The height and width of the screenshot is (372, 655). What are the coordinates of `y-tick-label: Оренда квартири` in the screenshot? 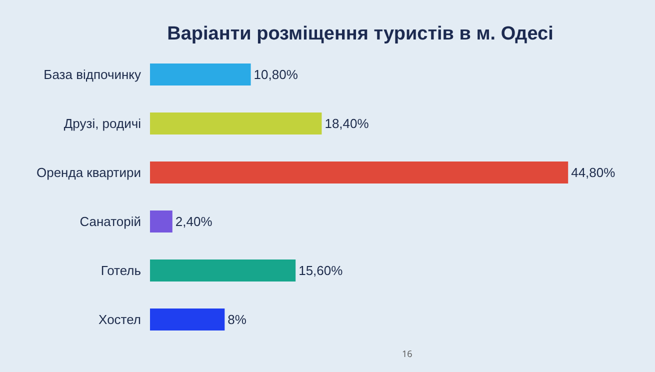 It's located at (88, 172).